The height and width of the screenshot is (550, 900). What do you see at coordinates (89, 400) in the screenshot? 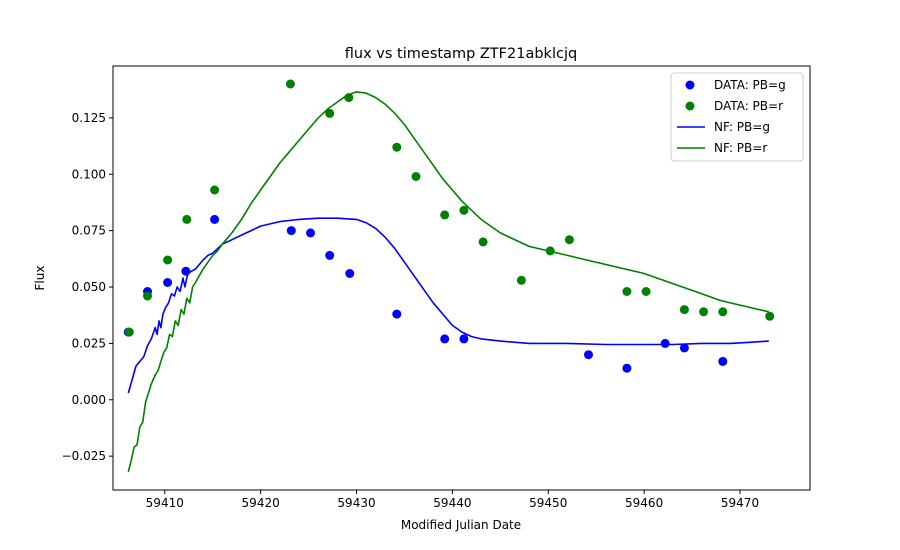
I see `y-tick-label: 0.000` at bounding box center [89, 400].